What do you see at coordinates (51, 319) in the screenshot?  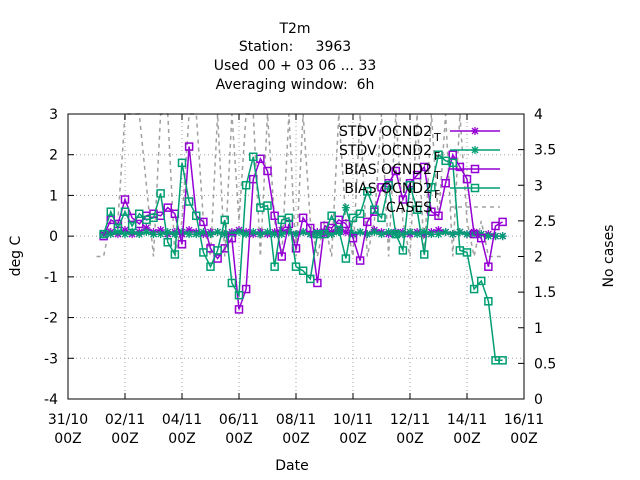 I see `y-tick-label: -2` at bounding box center [51, 319].